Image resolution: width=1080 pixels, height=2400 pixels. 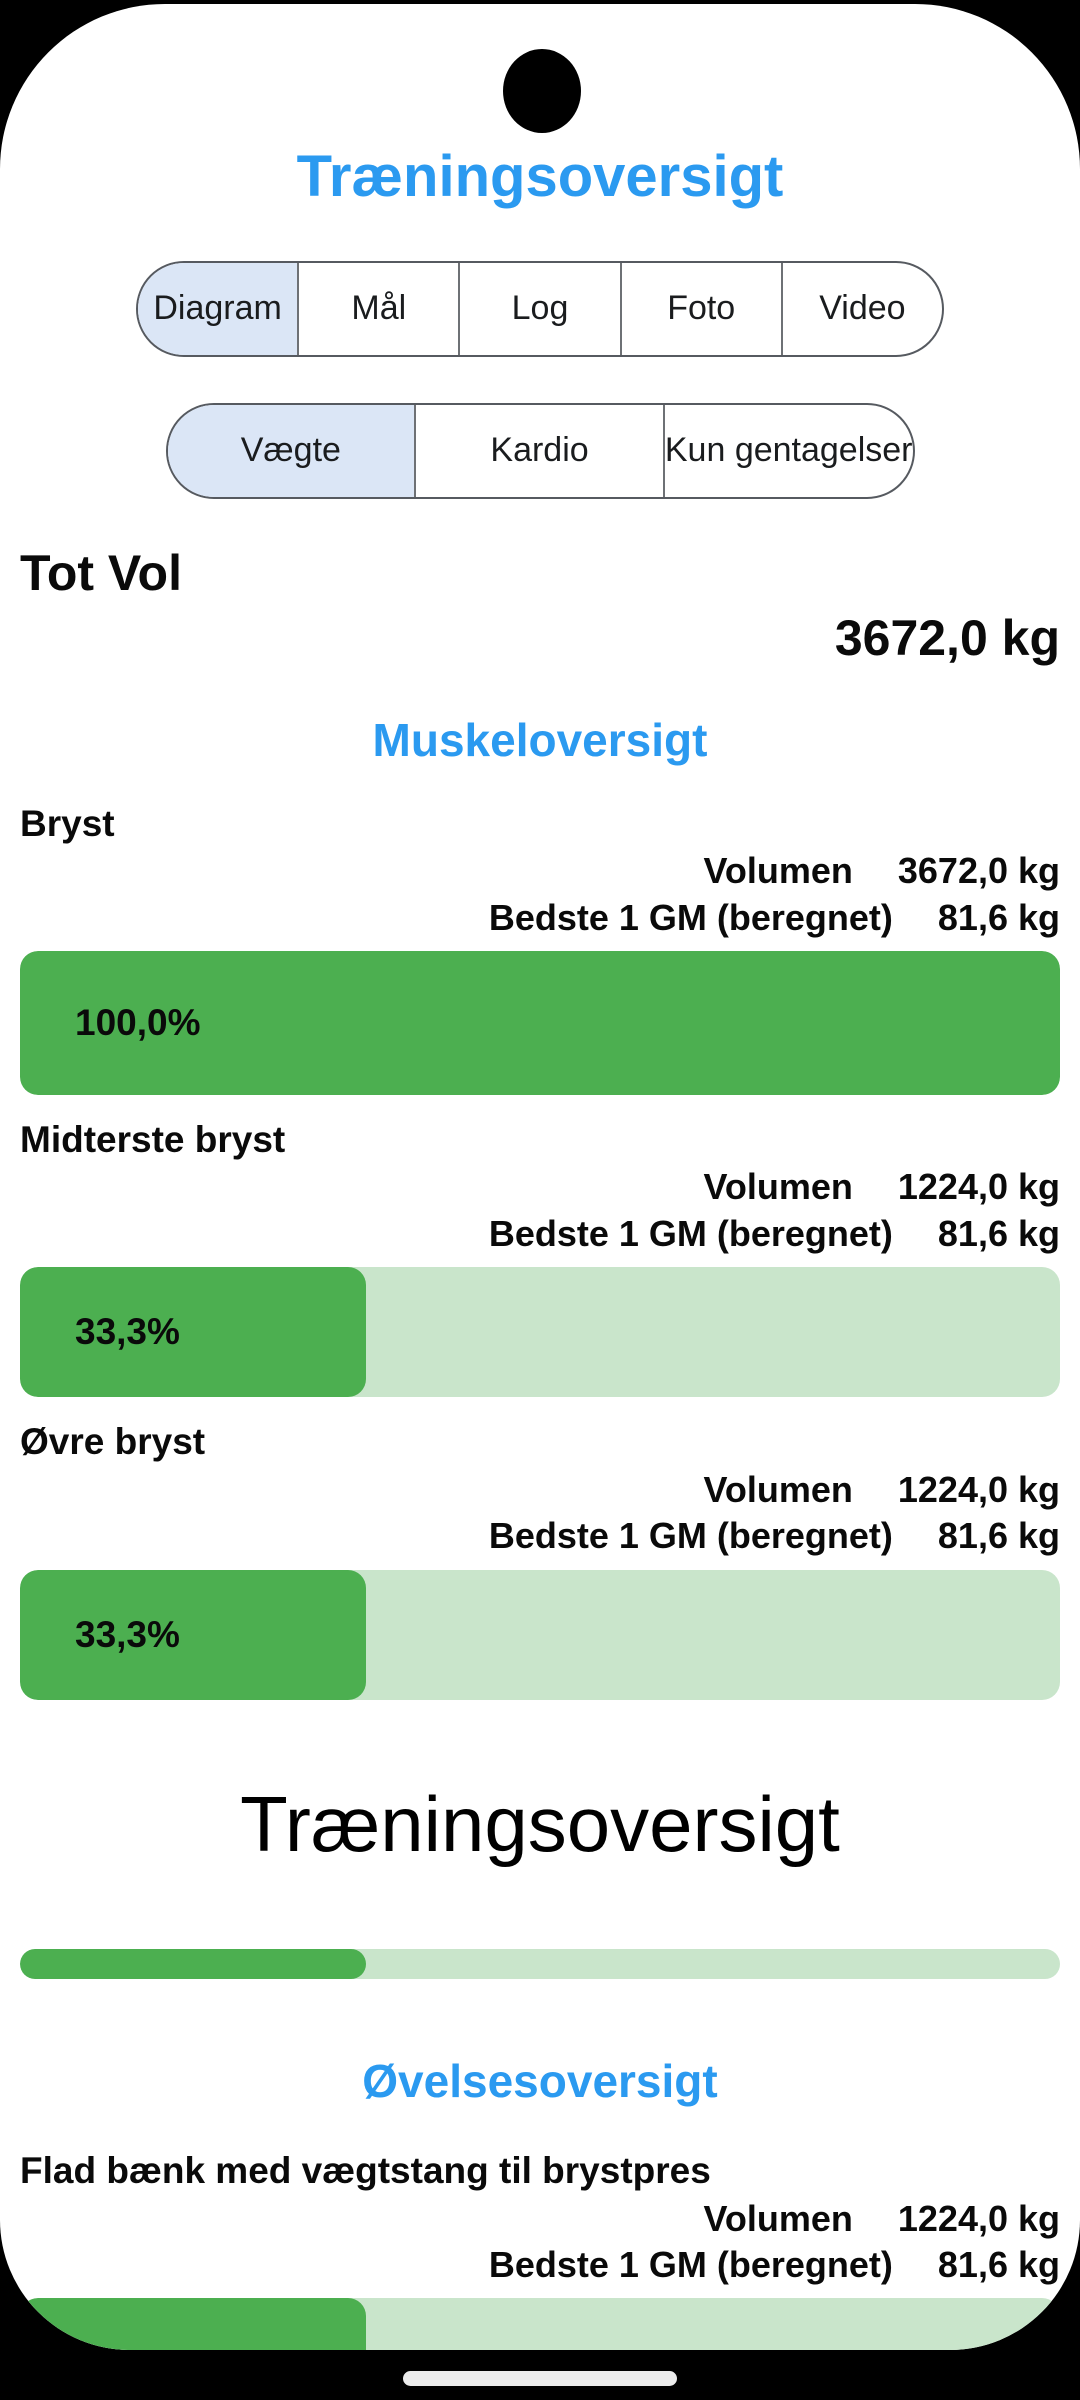 What do you see at coordinates (540, 176) in the screenshot?
I see `page-title: Træningsoversigt` at bounding box center [540, 176].